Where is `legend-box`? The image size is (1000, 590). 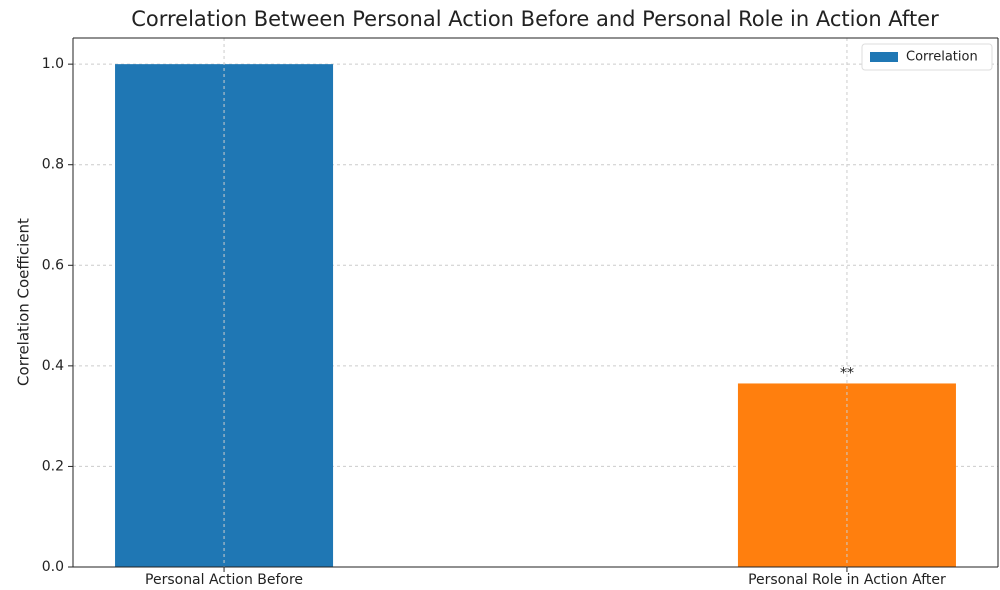
legend-box is located at coordinates (927, 57).